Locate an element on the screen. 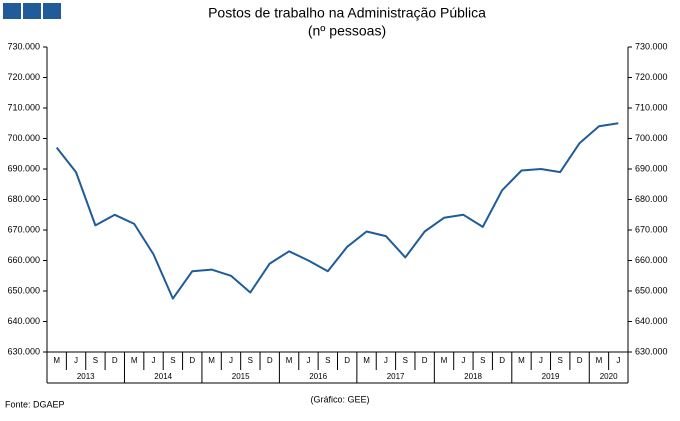  y-tick-label: 650.000 is located at coordinates (23, 290).